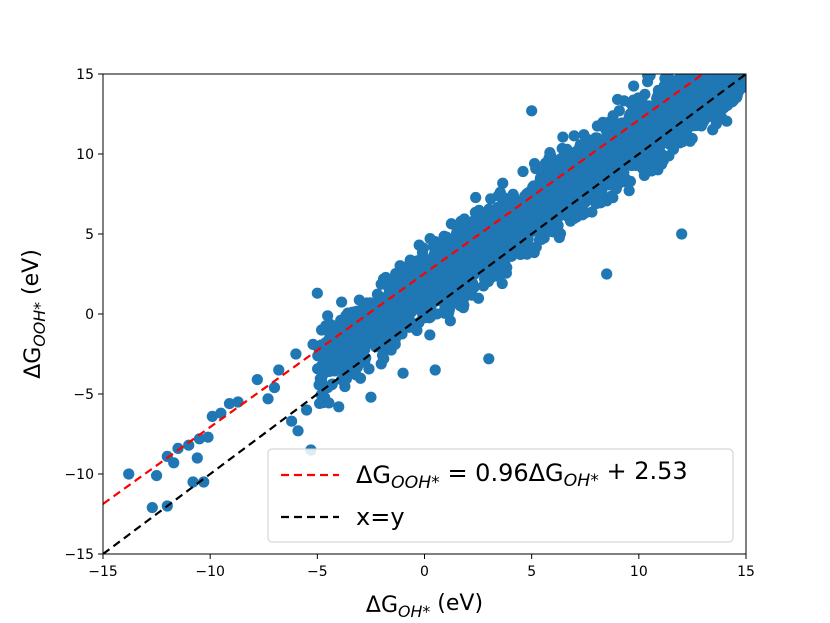  What do you see at coordinates (34, 314) in the screenshot?
I see `y-axis-title: ΔGOOH* (eV)` at bounding box center [34, 314].